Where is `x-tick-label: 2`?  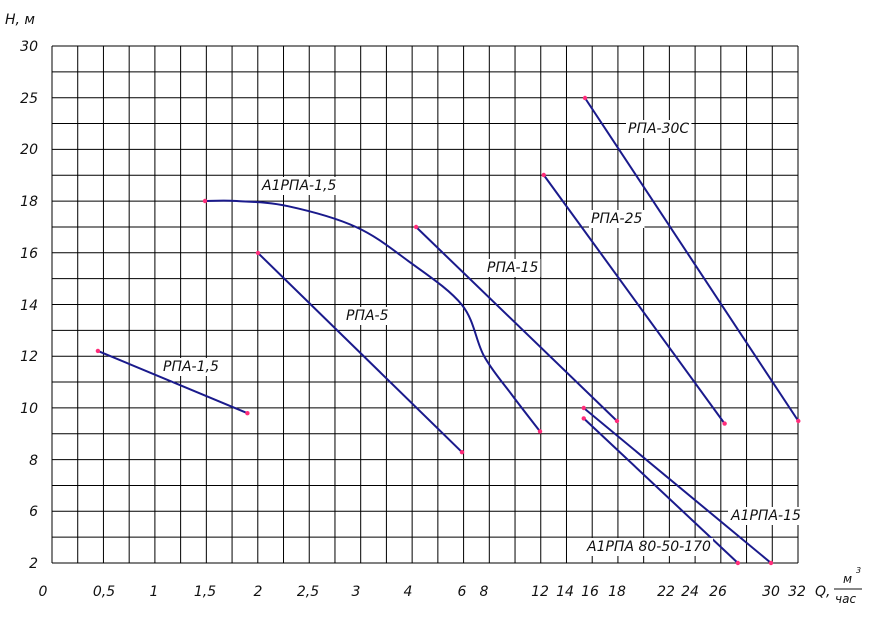
x-tick-label: 2 is located at coordinates (258, 592).